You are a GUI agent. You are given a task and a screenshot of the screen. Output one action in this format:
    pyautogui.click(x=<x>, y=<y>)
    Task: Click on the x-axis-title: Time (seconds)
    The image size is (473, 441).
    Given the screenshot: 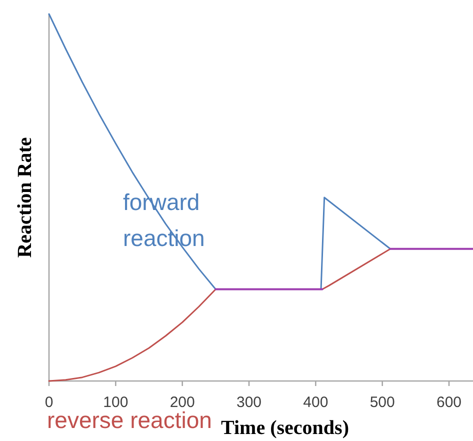 What is the action you would take?
    pyautogui.click(x=285, y=428)
    